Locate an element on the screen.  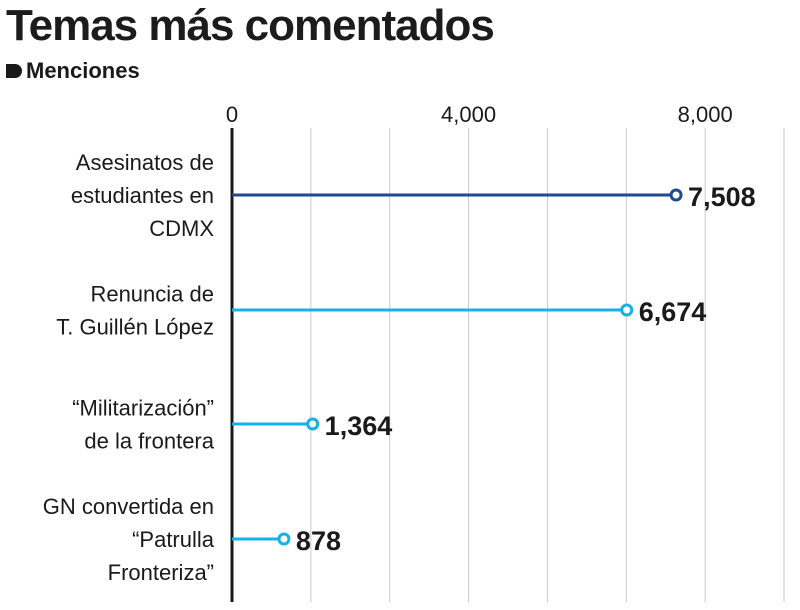
category-label: Asesinatos de estudiantes en CDMX is located at coordinates (142, 195).